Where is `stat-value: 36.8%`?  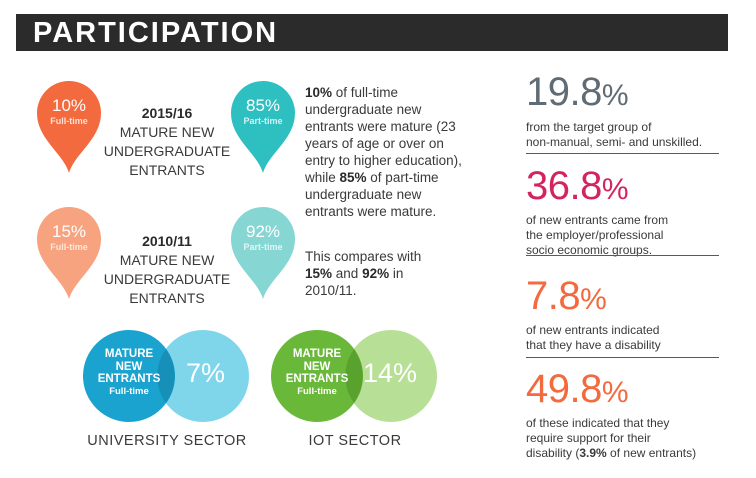
stat-value: 36.8% is located at coordinates (577, 186).